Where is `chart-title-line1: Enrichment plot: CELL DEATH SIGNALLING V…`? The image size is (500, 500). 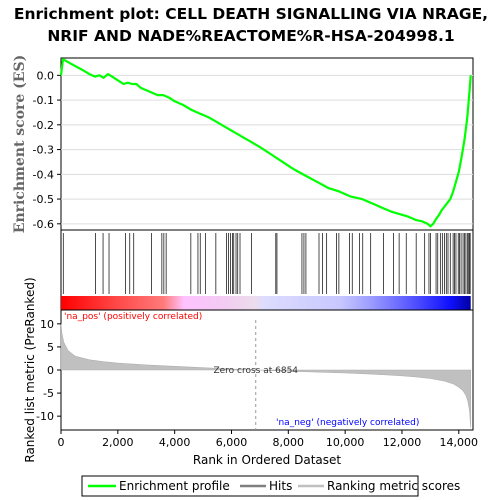 chart-title-line1: Enrichment plot: CELL DEATH SIGNALLING V… is located at coordinates (251, 14).